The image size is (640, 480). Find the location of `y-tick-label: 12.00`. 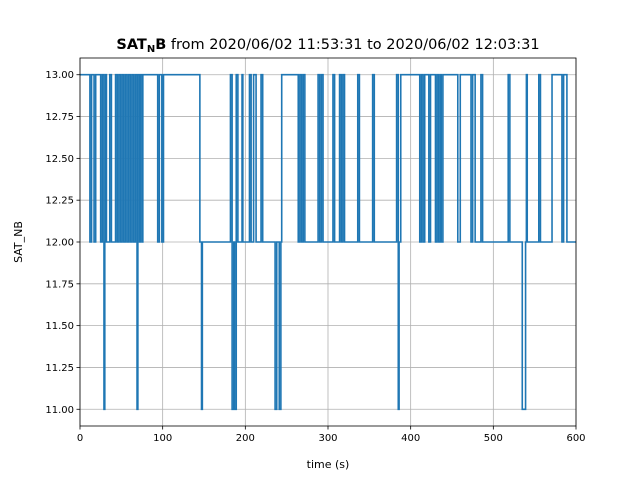

y-tick-label: 12.00 is located at coordinates (59, 243).